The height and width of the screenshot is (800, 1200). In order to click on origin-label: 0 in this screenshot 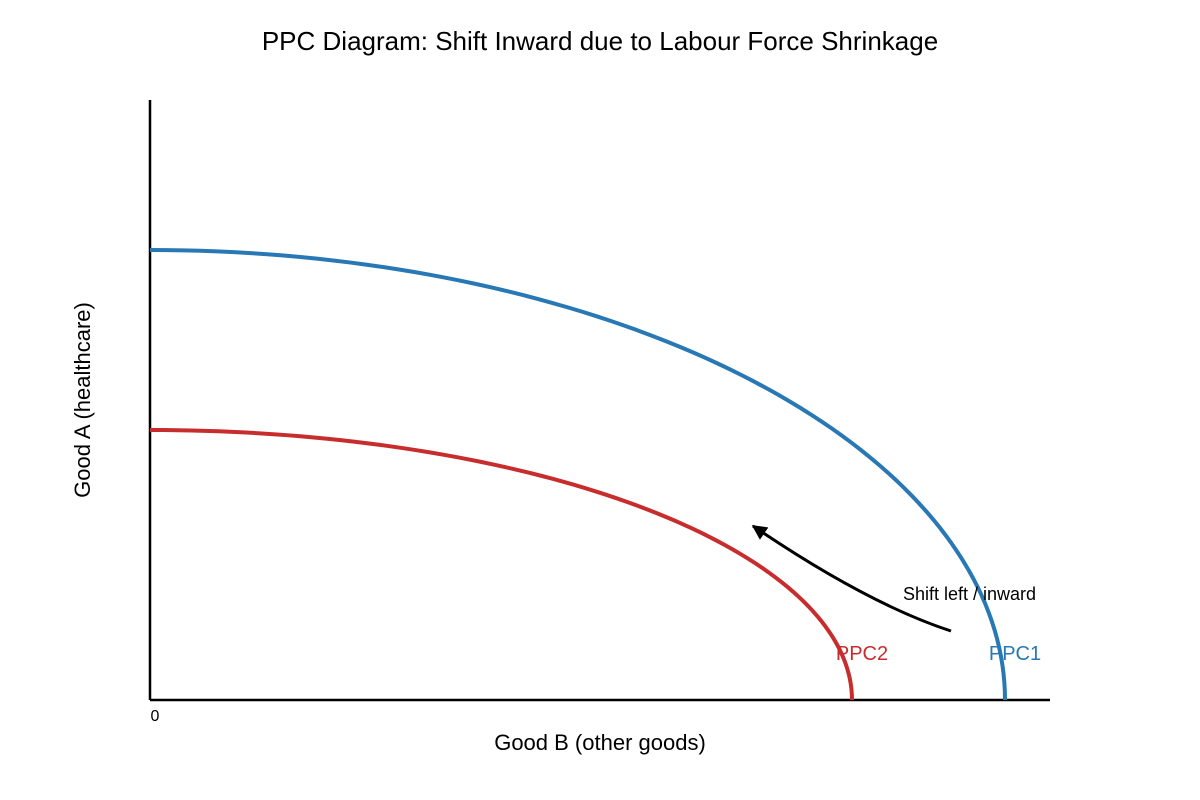, I will do `click(155, 716)`.